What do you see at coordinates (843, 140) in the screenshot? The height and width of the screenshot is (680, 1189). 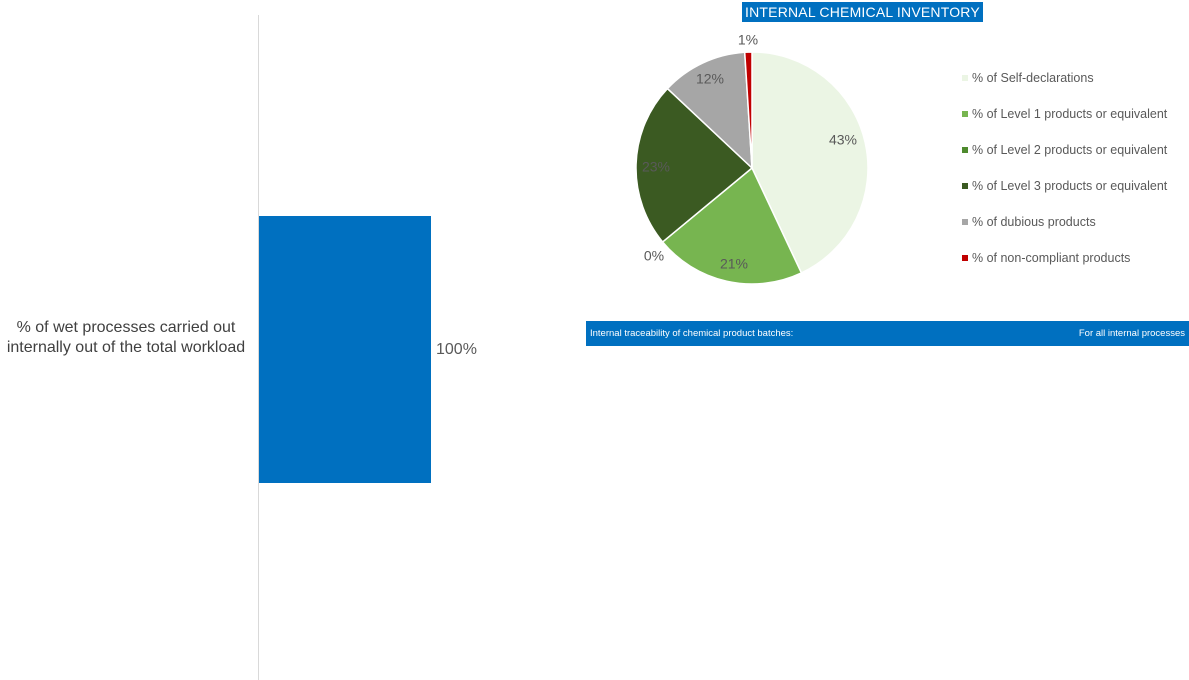 I see `pie-slice-label: 43%` at bounding box center [843, 140].